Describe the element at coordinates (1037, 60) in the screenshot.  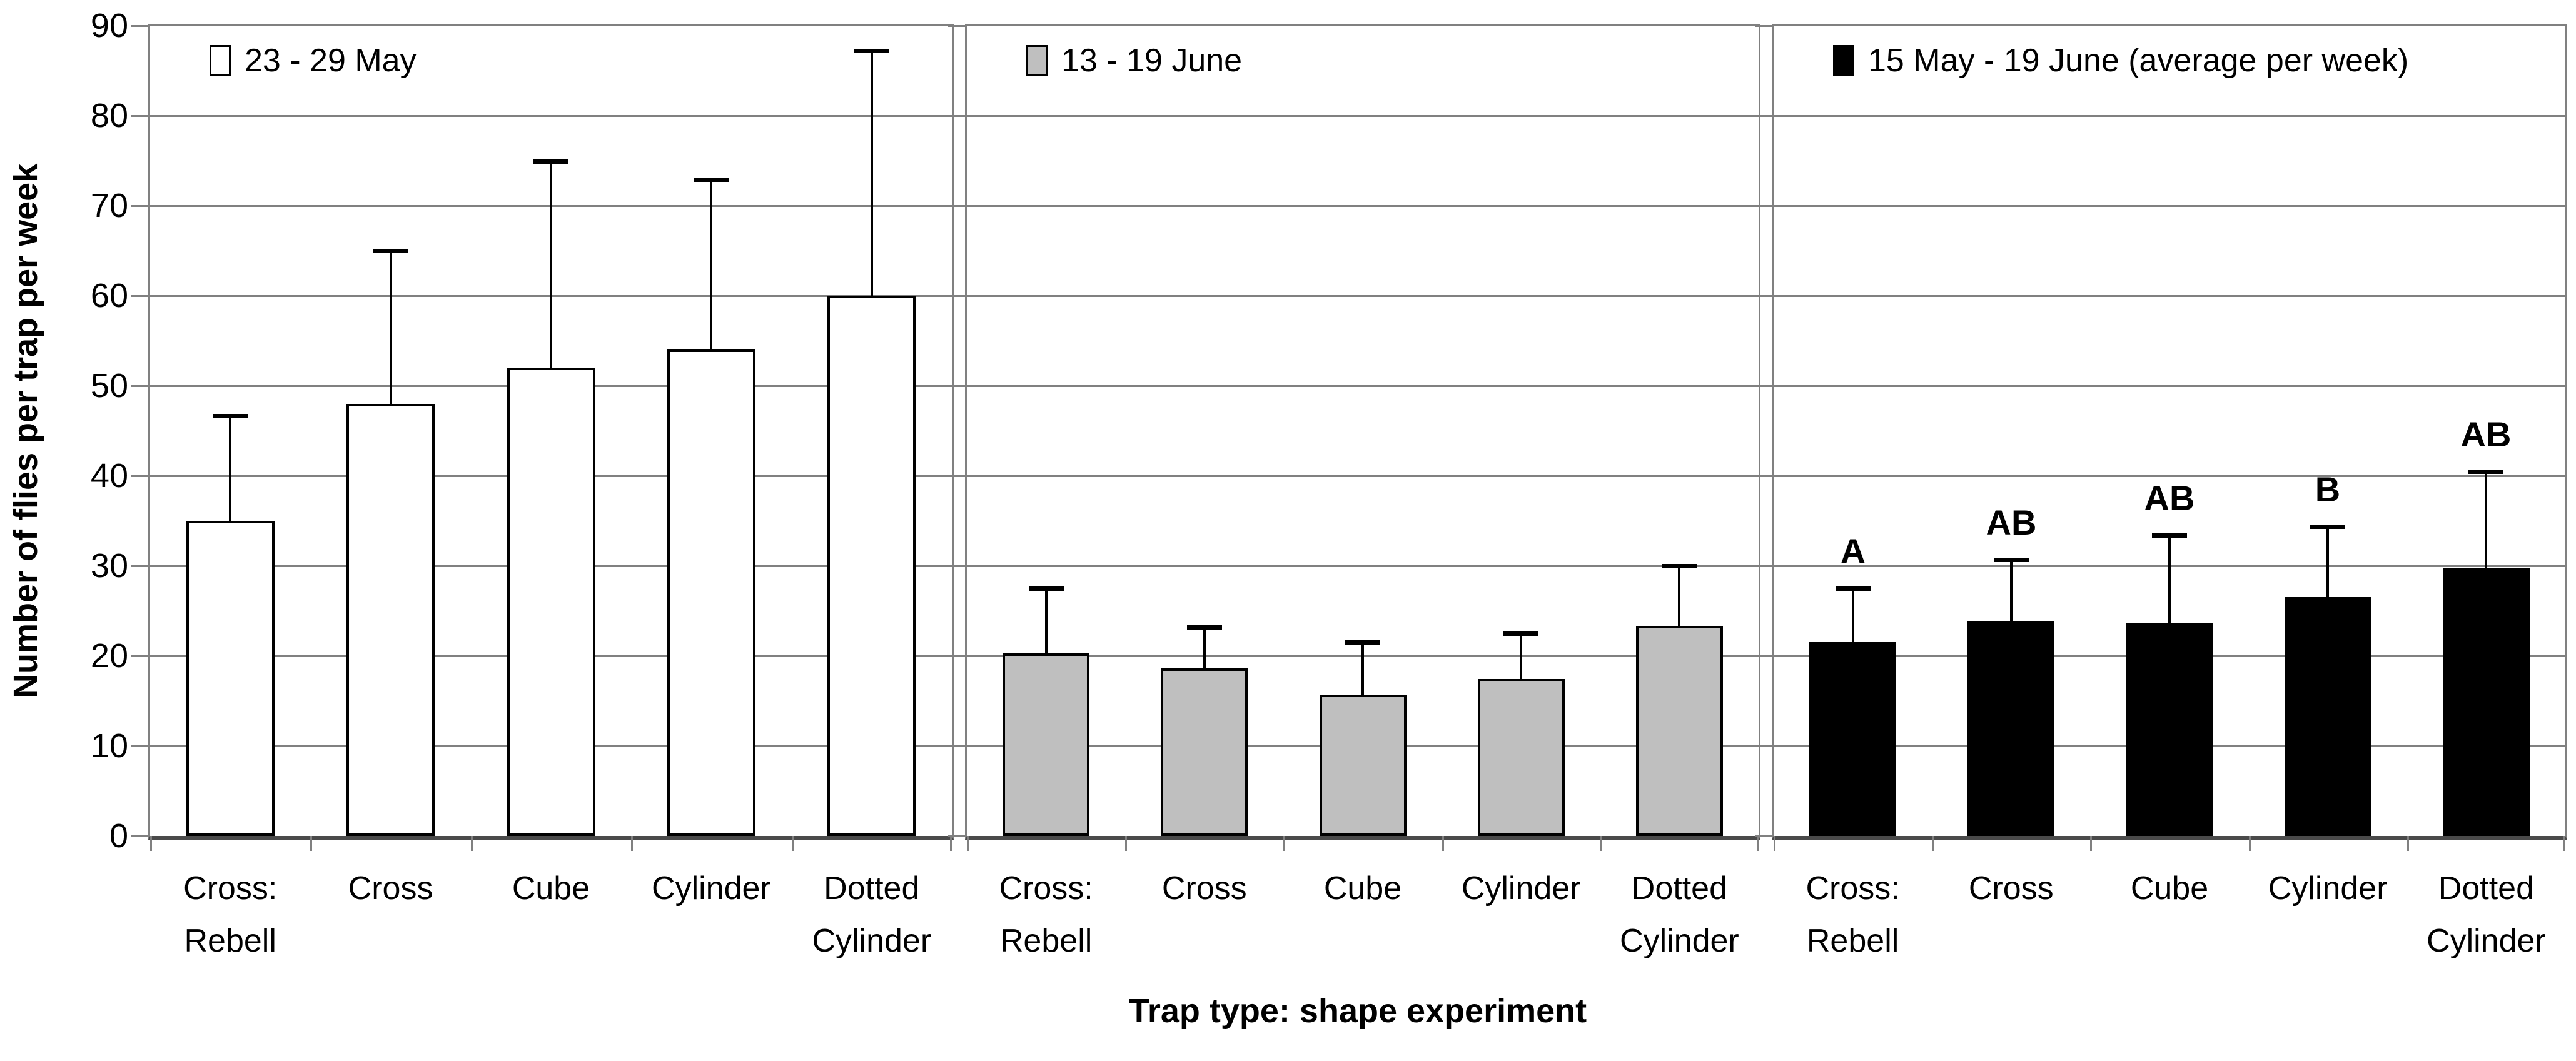
I see `legend-swatch-gray` at that location.